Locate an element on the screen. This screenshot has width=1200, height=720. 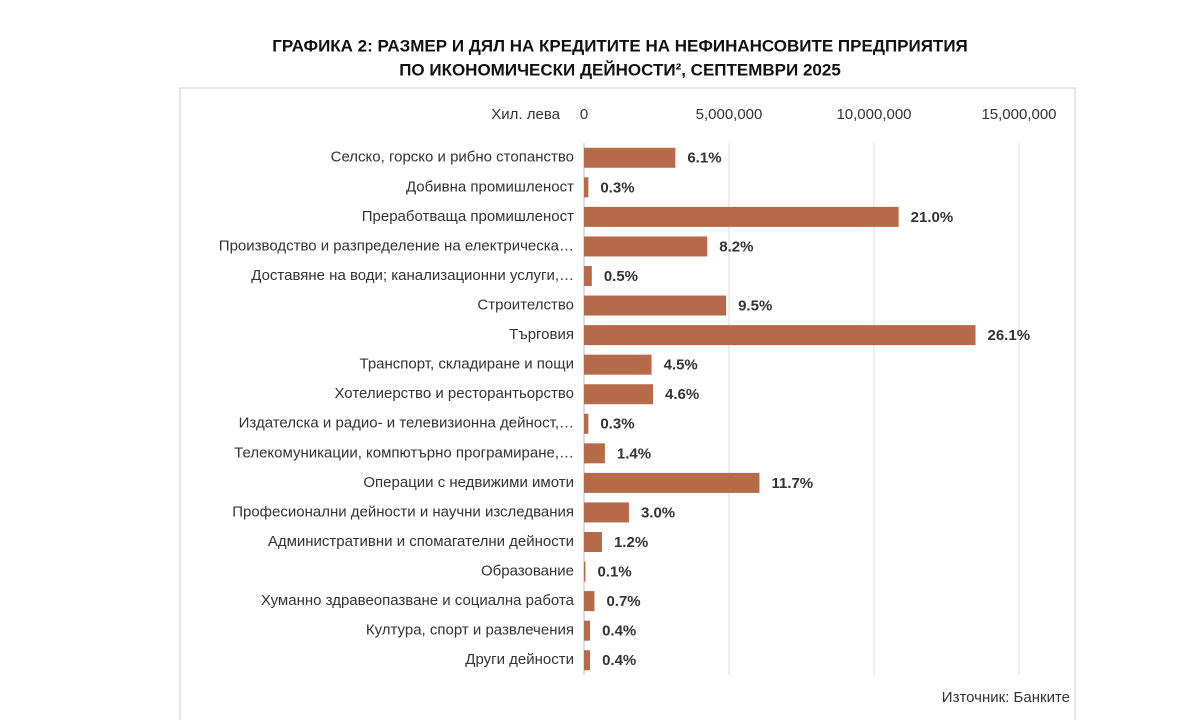
data-label: 8.2% is located at coordinates (736, 246).